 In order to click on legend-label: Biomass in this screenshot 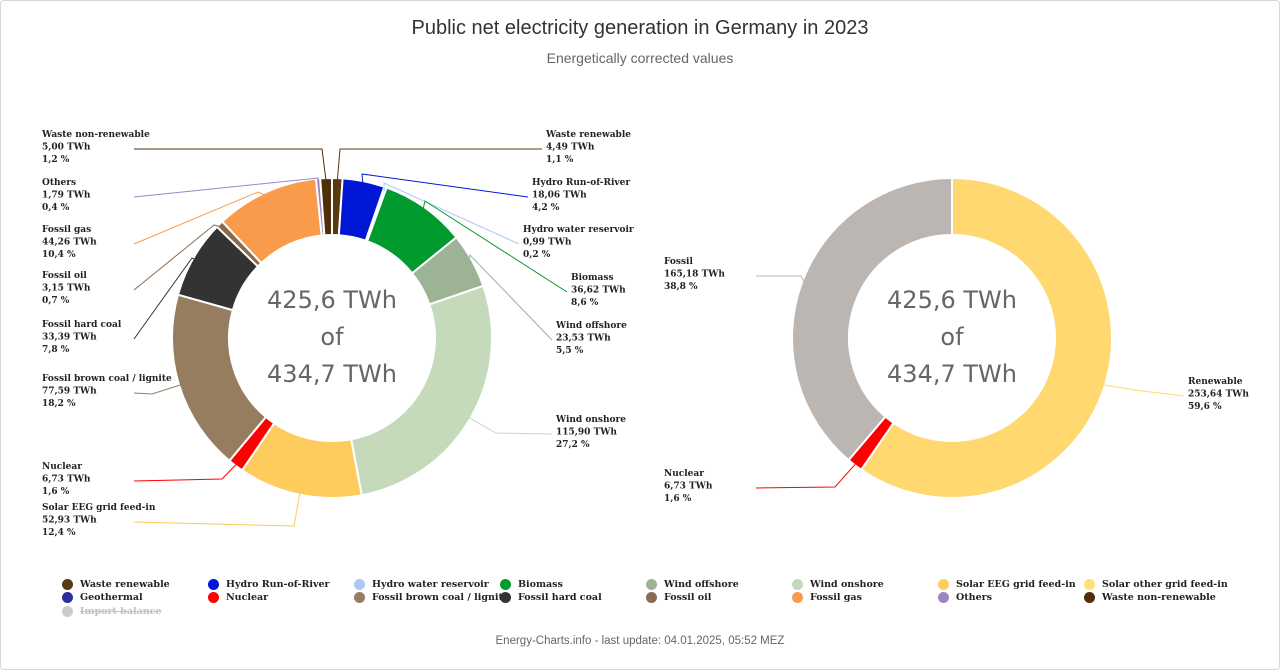, I will do `click(540, 584)`.